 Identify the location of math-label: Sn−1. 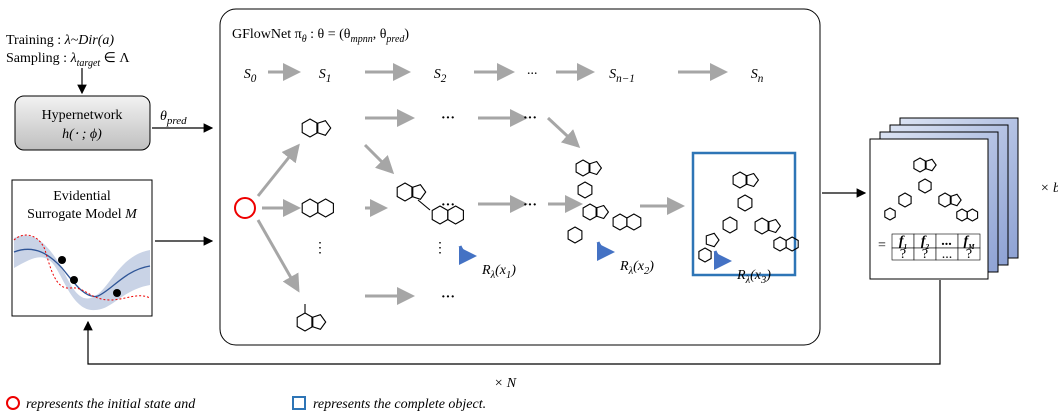
(622, 76).